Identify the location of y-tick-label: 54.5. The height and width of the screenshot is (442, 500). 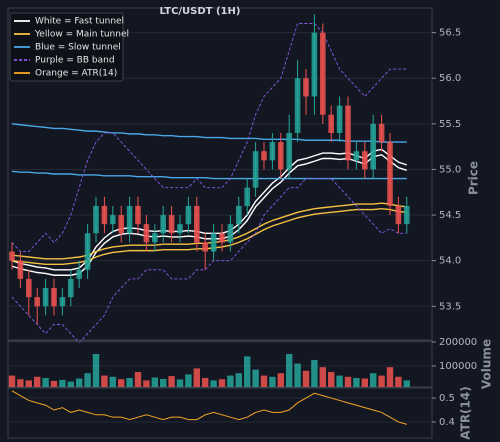
(450, 215).